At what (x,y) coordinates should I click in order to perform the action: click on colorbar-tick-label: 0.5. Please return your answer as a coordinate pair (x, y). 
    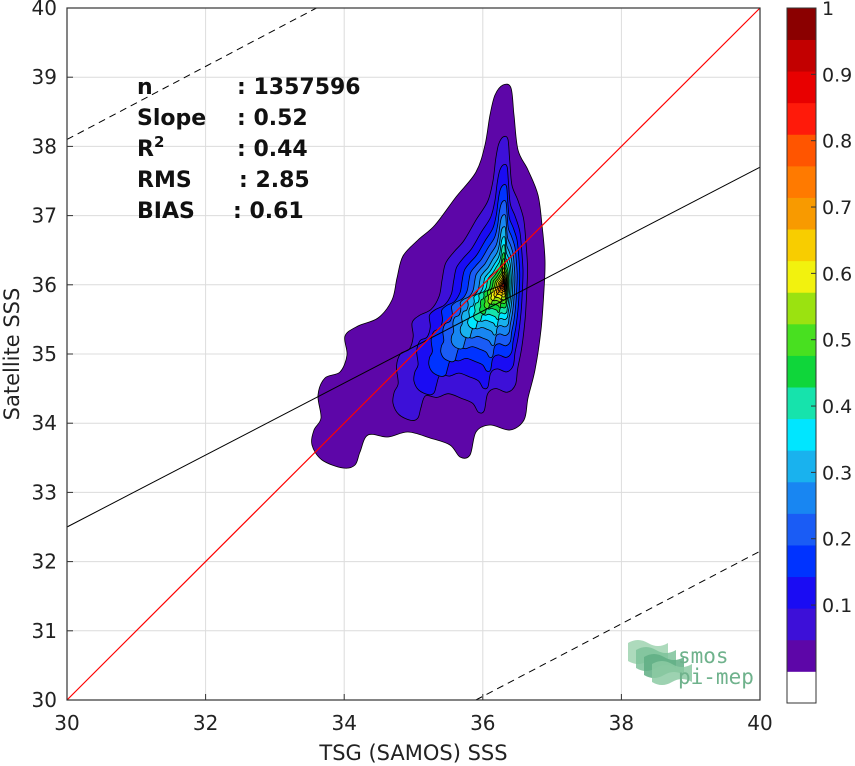
    Looking at the image, I should click on (837, 341).